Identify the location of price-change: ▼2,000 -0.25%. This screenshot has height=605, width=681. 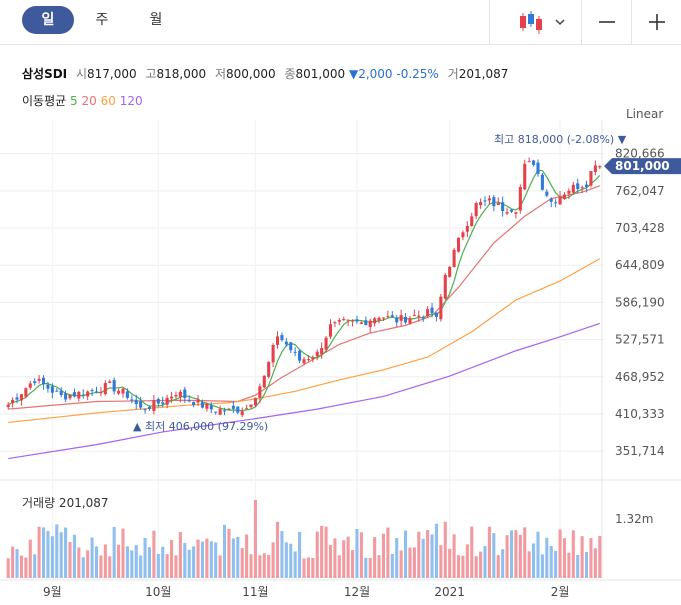
(393, 74).